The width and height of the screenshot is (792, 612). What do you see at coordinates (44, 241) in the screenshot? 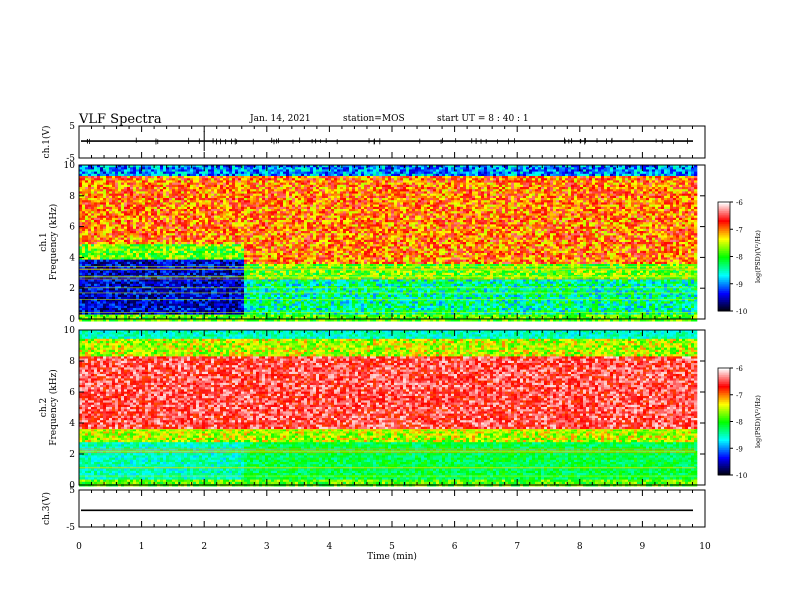
I see `y-axis-label-line: ch.1` at bounding box center [44, 241].